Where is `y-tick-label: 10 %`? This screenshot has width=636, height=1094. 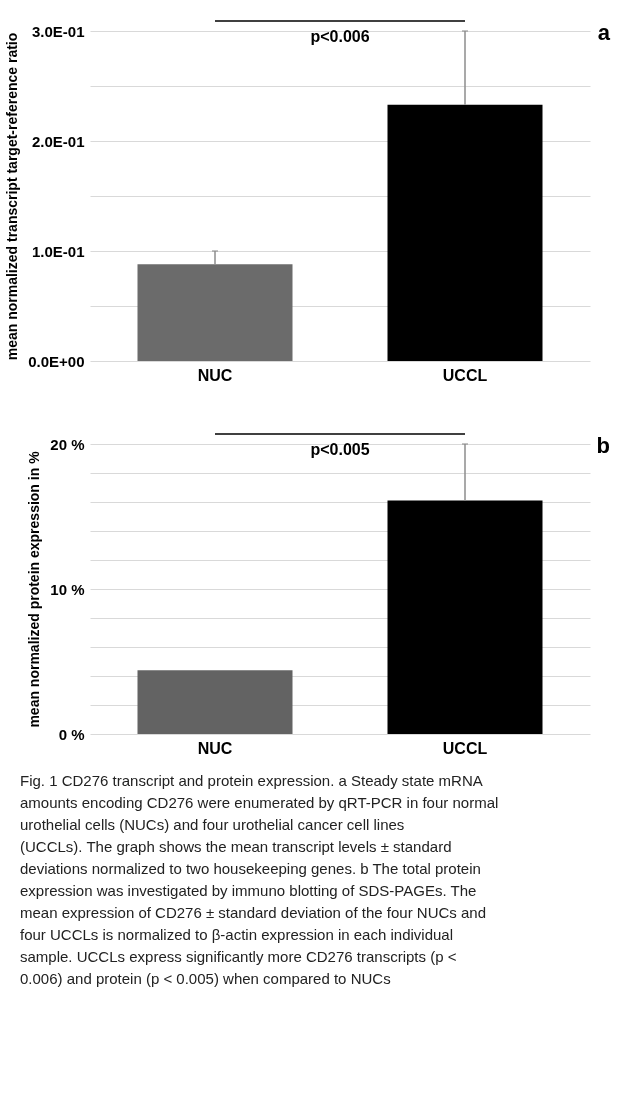
y-tick-label: 10 % is located at coordinates (67, 589).